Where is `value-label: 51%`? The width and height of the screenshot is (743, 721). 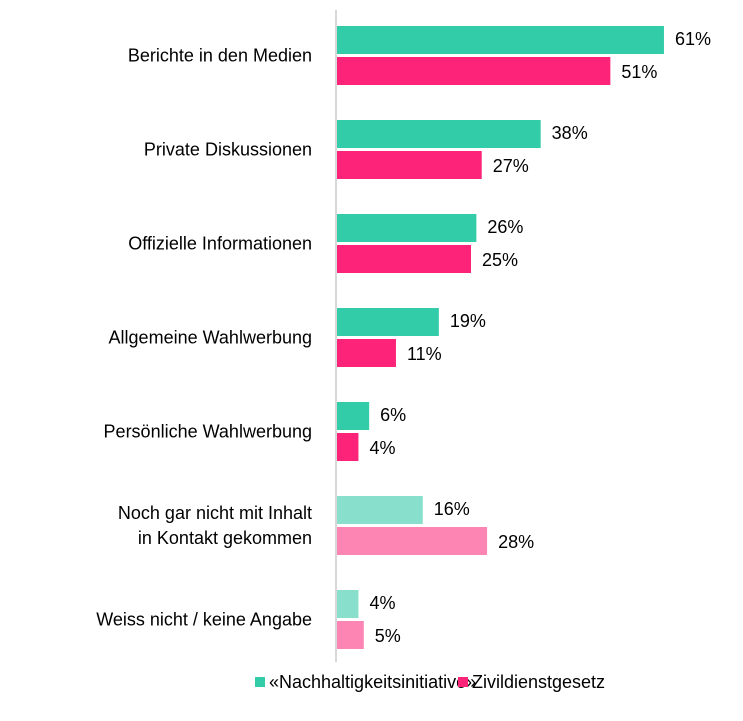 value-label: 51% is located at coordinates (639, 72).